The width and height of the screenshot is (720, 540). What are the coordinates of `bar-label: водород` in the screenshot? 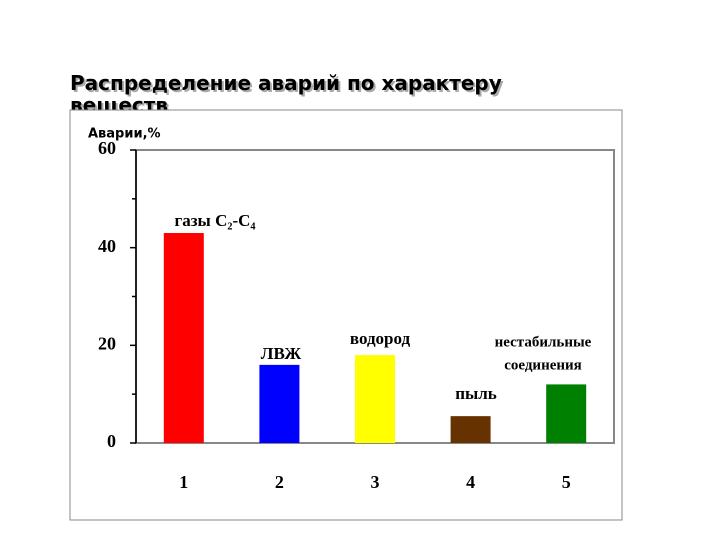 It's located at (380, 338).